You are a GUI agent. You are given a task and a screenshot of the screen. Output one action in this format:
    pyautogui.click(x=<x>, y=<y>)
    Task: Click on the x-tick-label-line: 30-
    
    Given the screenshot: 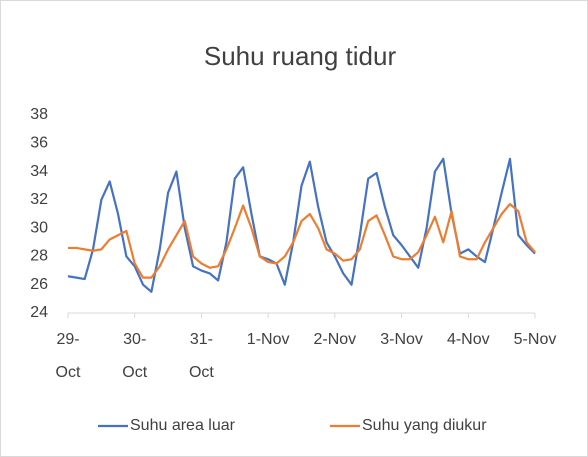 What is the action you would take?
    pyautogui.click(x=134, y=339)
    